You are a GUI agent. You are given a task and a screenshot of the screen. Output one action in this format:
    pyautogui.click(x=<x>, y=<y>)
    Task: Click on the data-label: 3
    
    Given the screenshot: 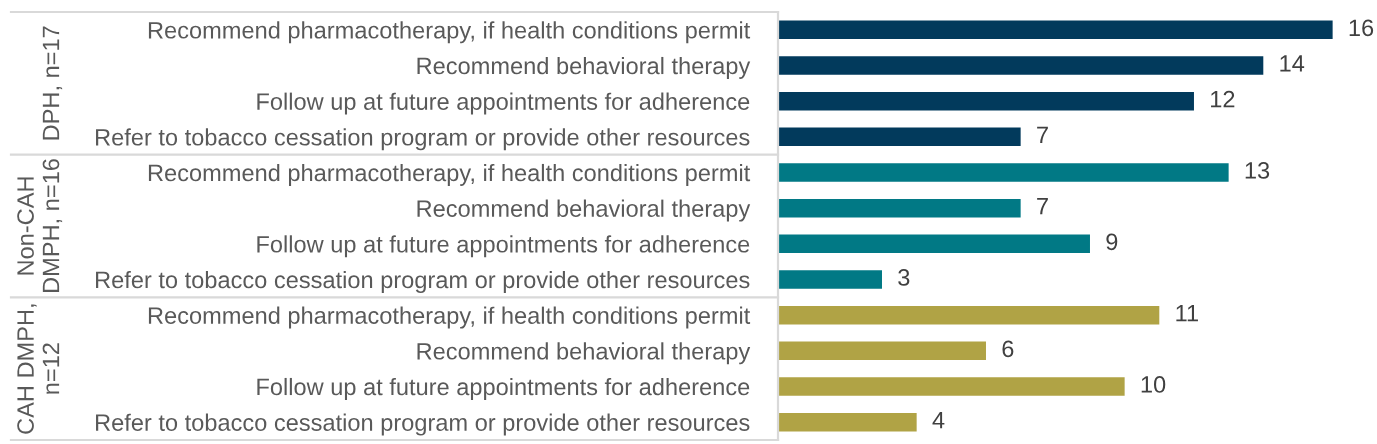 What is the action you would take?
    pyautogui.click(x=904, y=277)
    